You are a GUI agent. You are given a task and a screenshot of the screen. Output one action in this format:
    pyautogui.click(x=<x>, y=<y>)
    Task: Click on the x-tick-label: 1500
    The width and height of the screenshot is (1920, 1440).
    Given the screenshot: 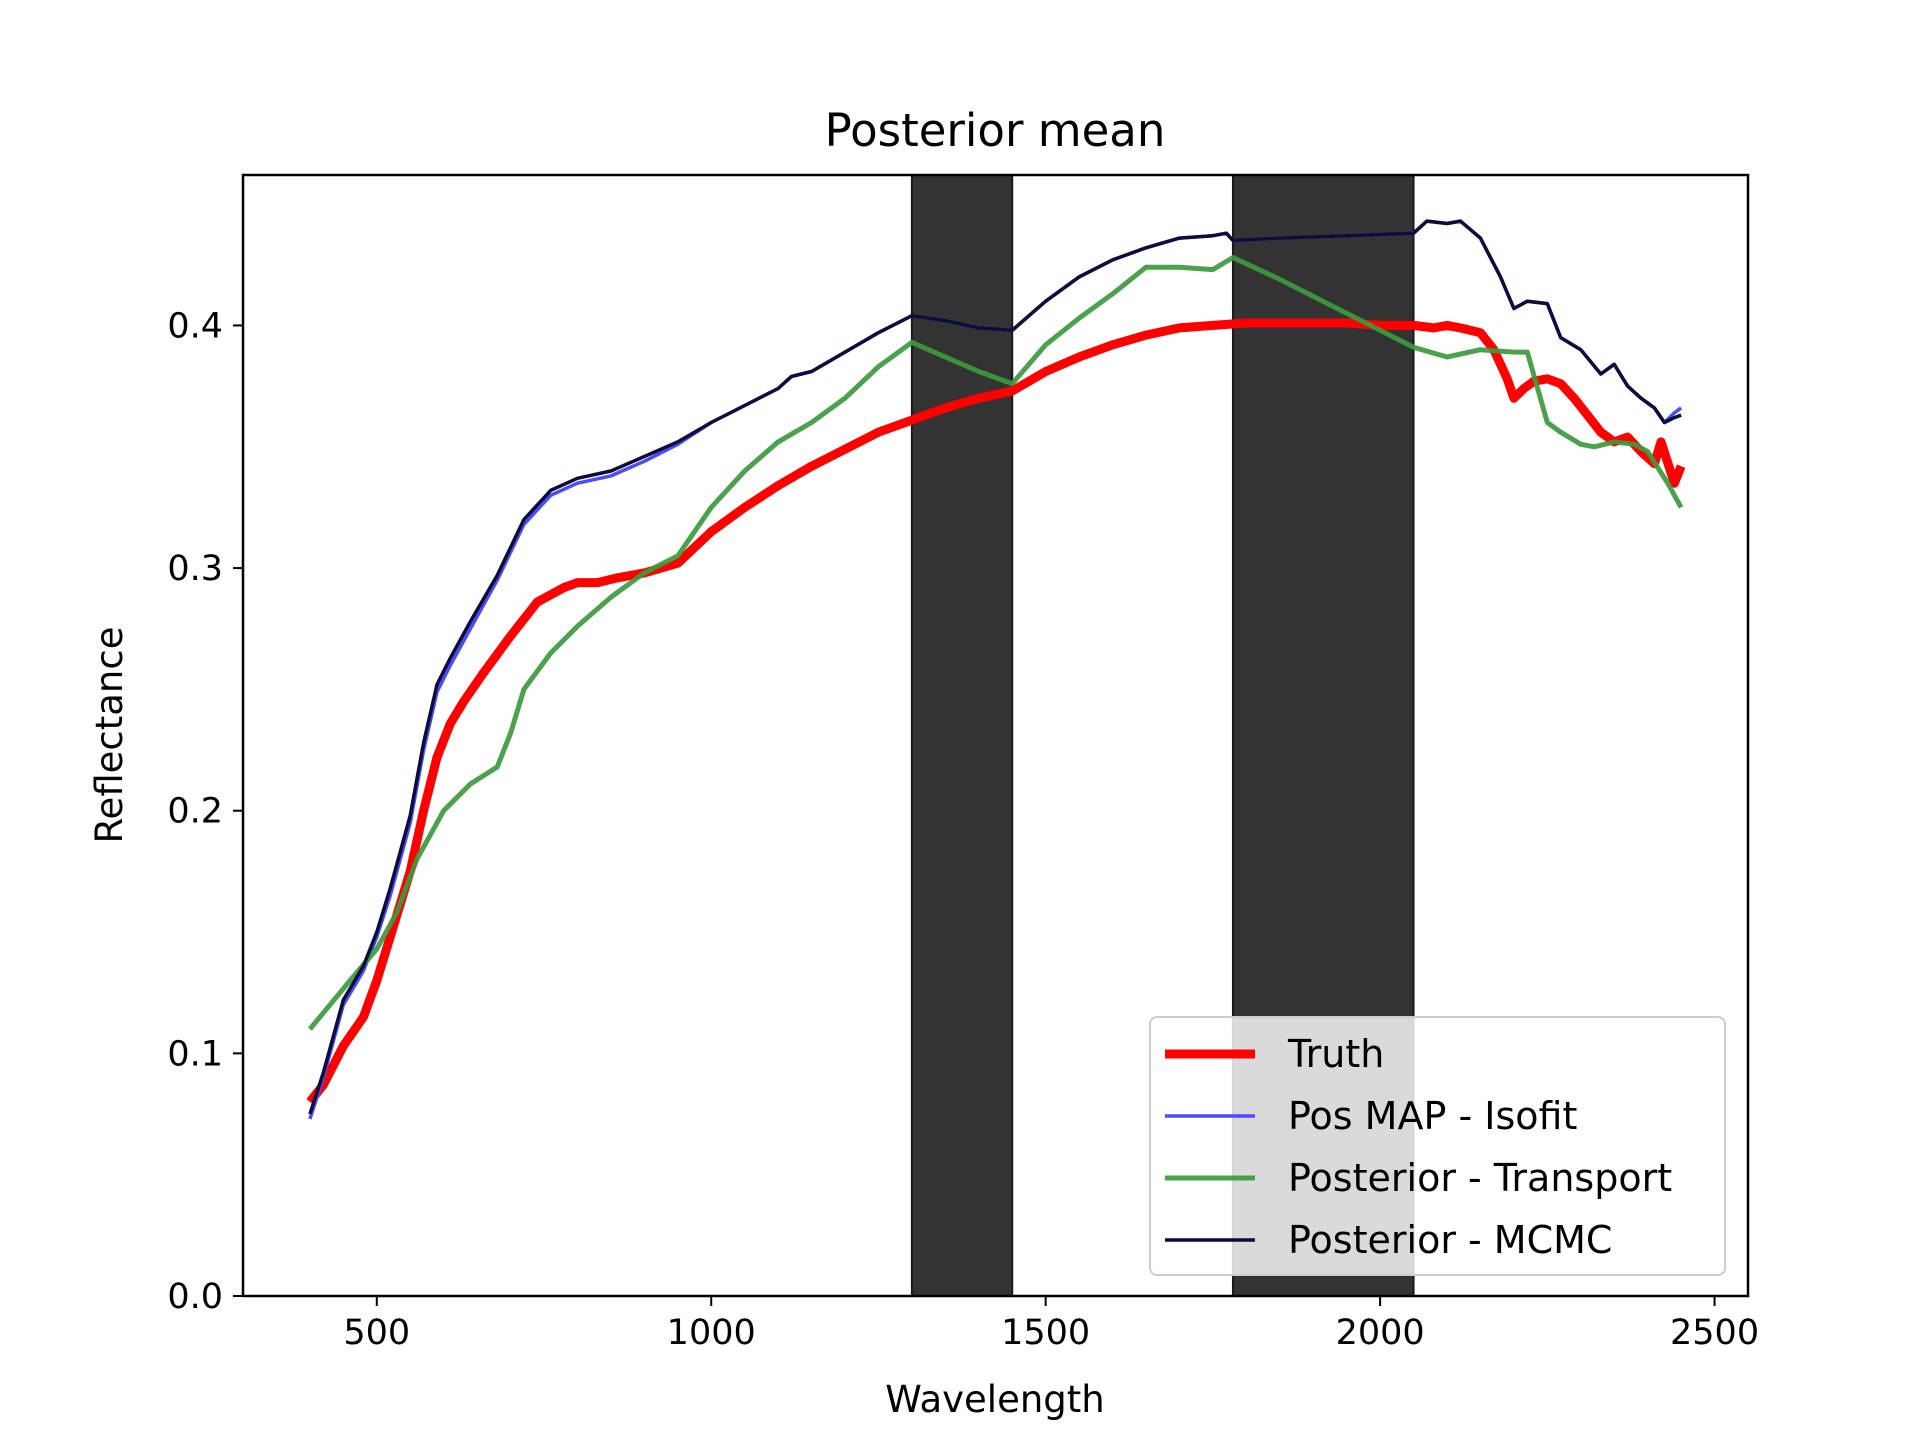 What is the action you would take?
    pyautogui.click(x=1045, y=1333)
    